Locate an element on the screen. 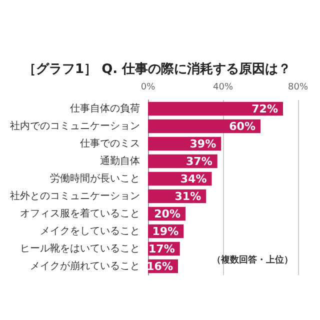  y-tick-label: オフィス服を着ていること is located at coordinates (80, 213).